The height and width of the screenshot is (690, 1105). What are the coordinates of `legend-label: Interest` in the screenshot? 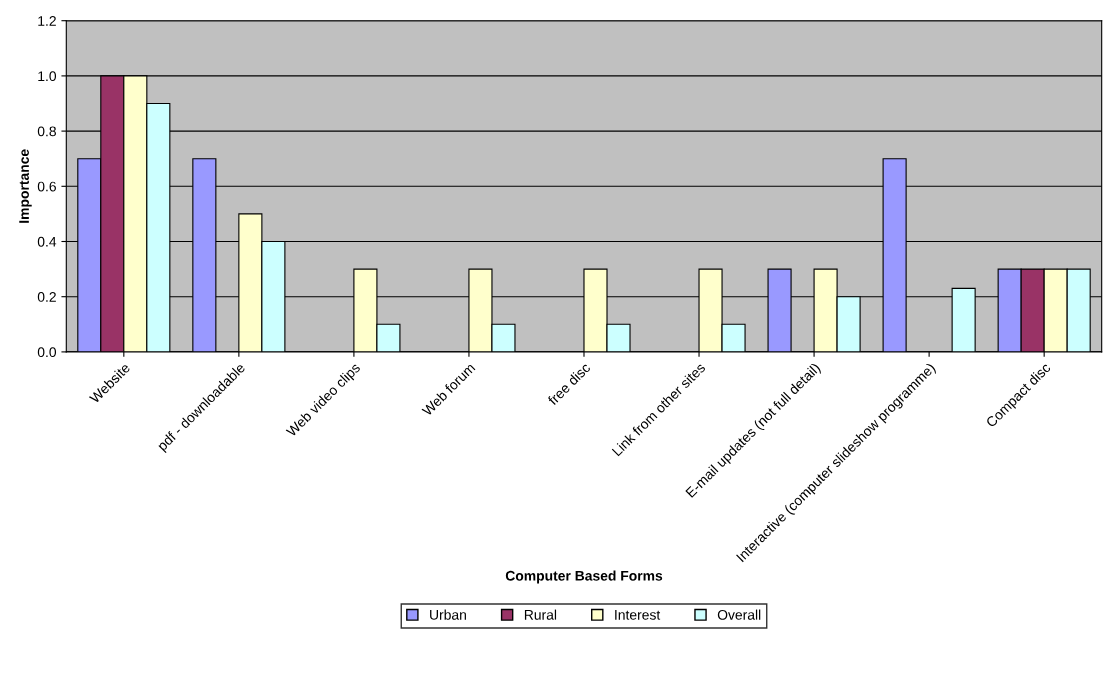 It's located at (638, 615).